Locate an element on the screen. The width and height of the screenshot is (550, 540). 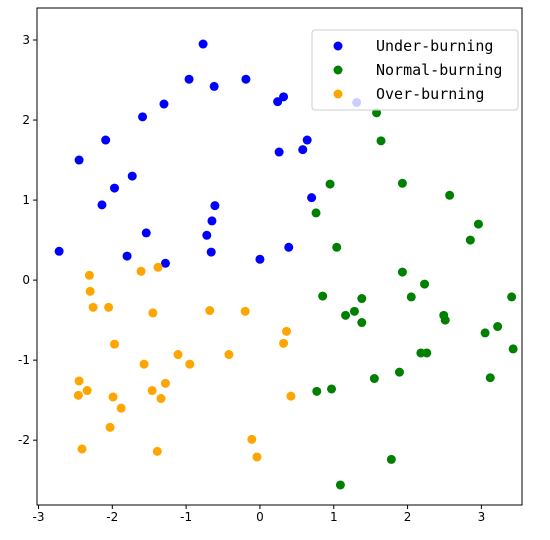
y-tick-label: -2 is located at coordinates (24, 440).